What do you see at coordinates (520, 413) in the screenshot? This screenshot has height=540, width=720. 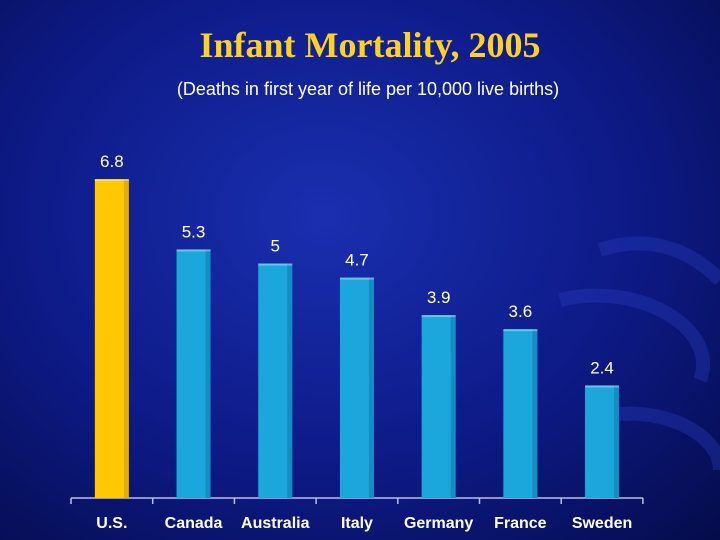 I see `bar-france` at bounding box center [520, 413].